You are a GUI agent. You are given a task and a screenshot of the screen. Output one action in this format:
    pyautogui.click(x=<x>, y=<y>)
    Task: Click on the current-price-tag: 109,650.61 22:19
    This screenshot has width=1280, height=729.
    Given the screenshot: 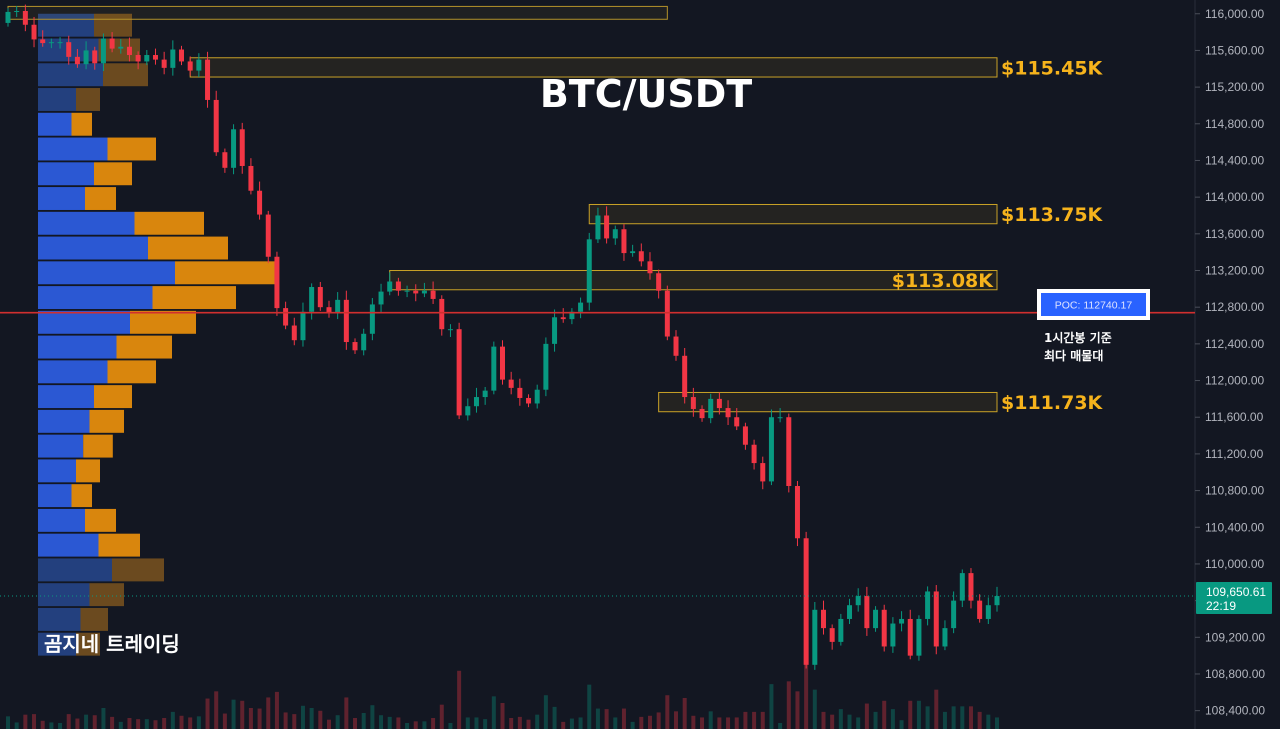 What is the action you would take?
    pyautogui.click(x=1234, y=597)
    